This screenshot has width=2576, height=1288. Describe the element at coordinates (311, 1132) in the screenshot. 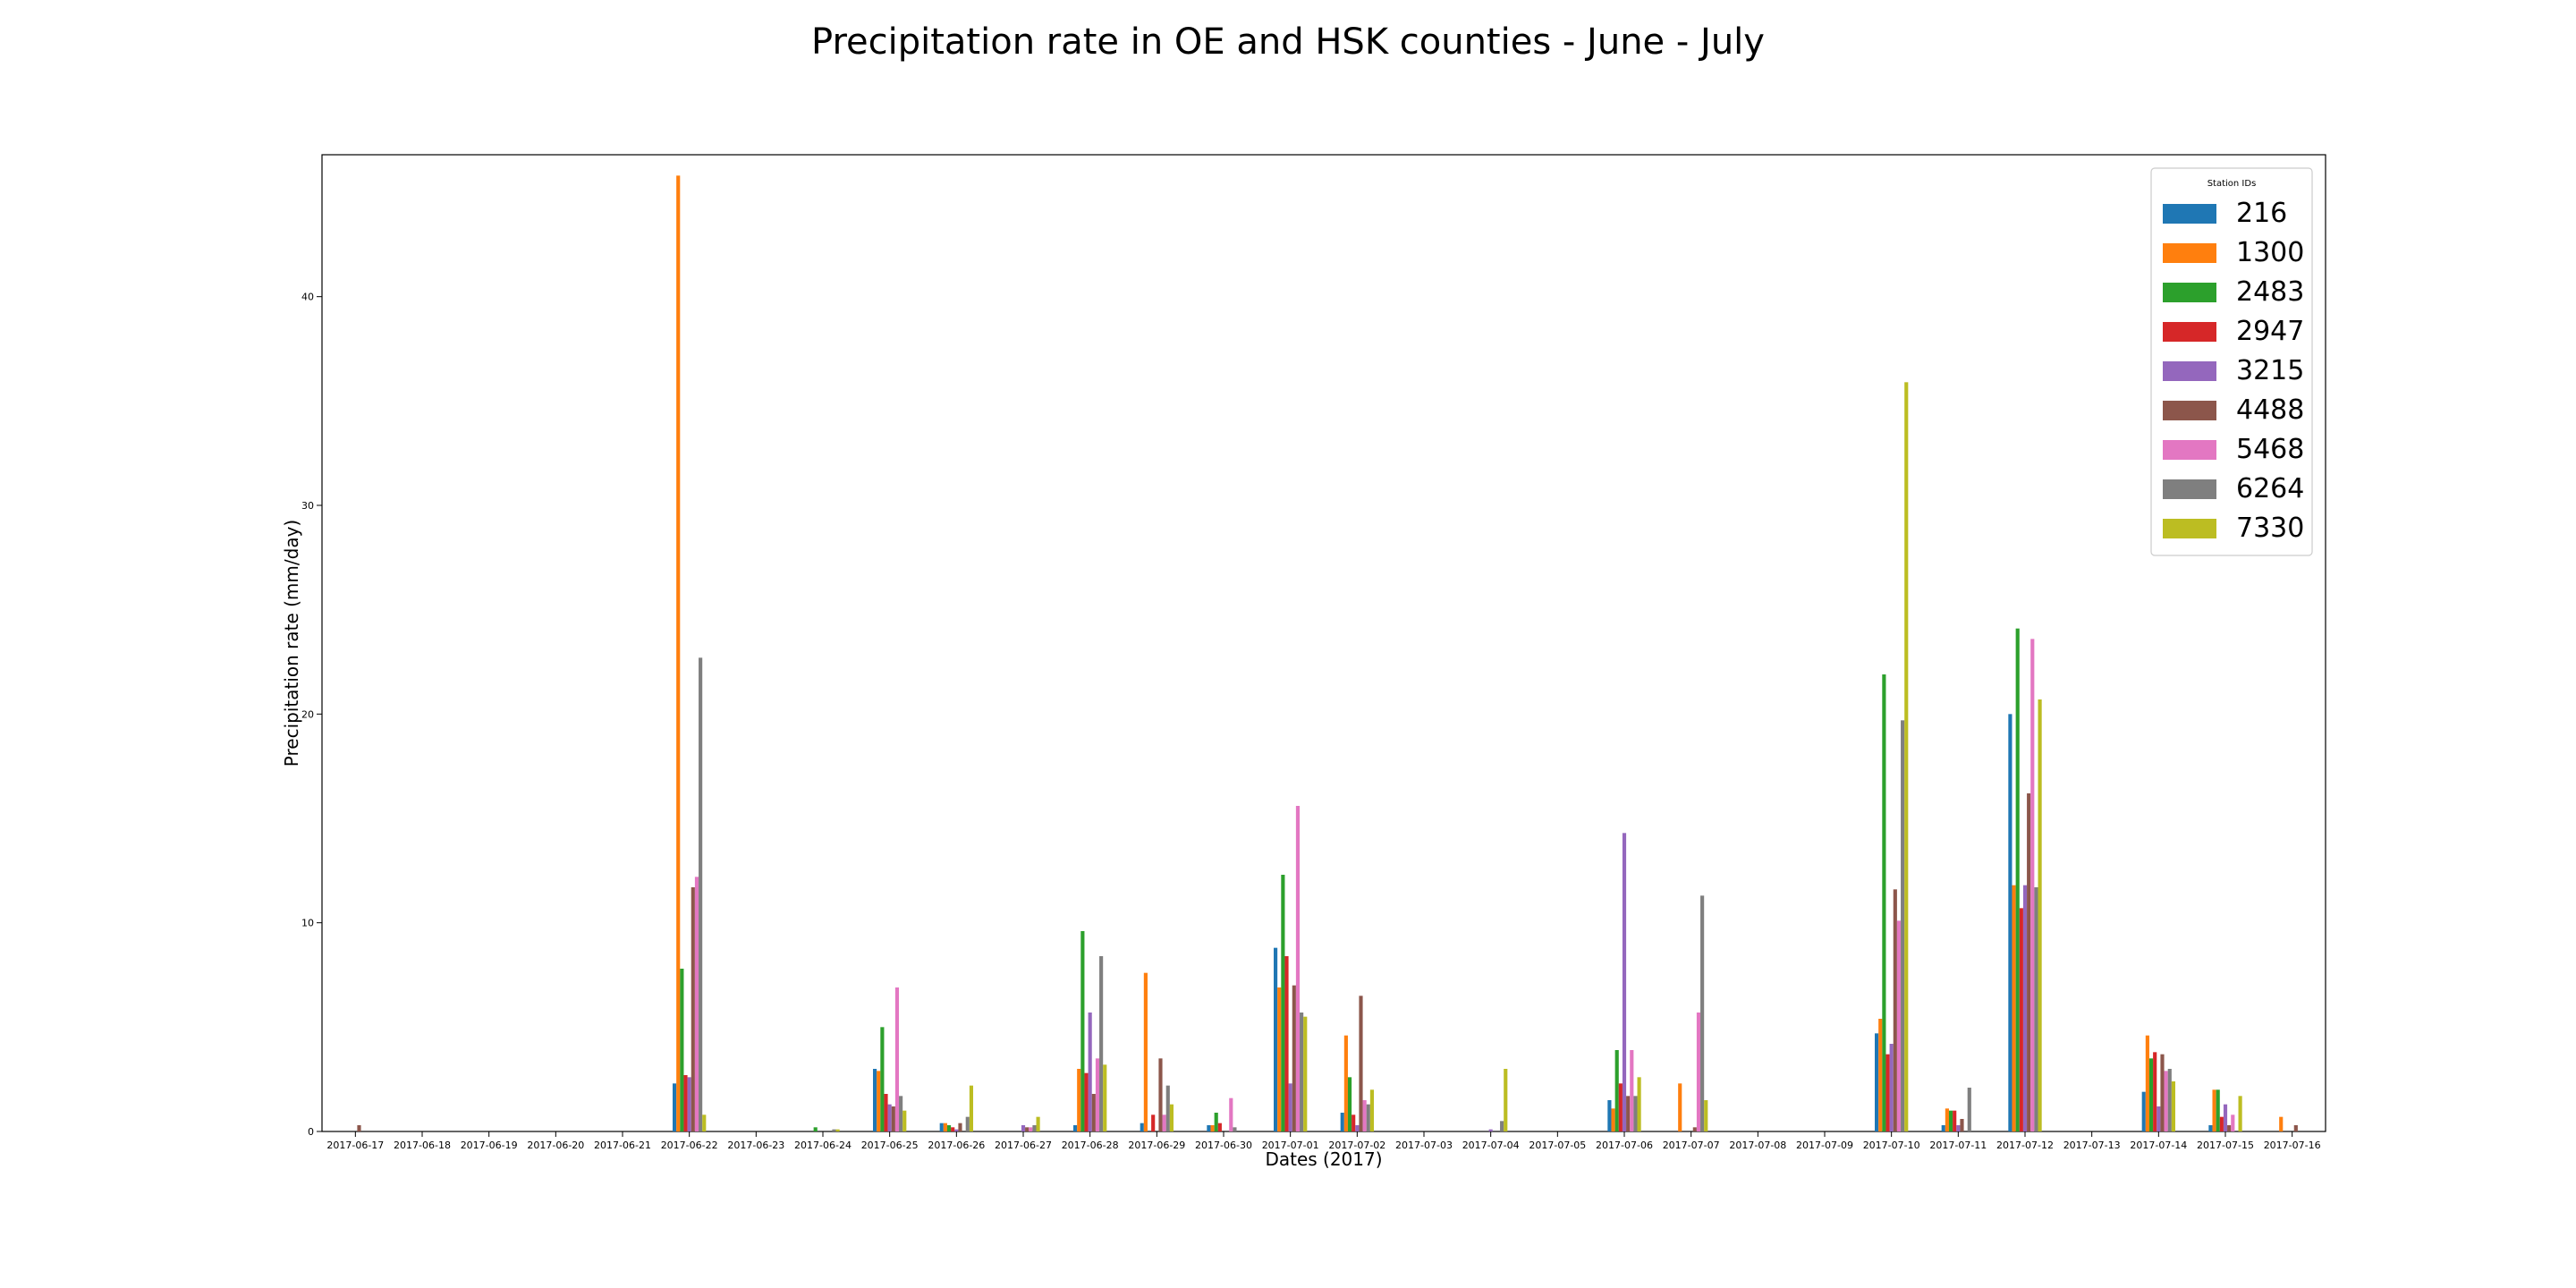

I see `y-tick-label: 0` at that location.